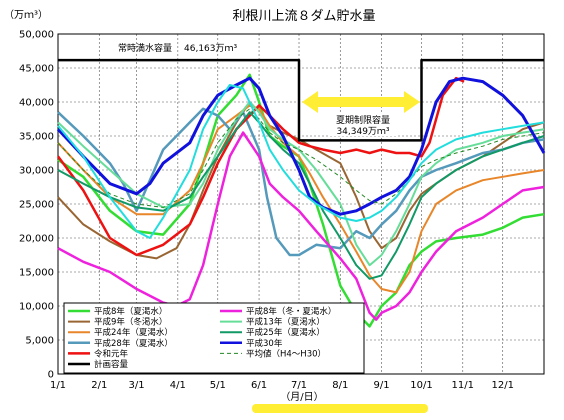  What do you see at coordinates (210, 49) in the screenshot?
I see `full-capacity-value: 46,163万ｍ³` at bounding box center [210, 49].